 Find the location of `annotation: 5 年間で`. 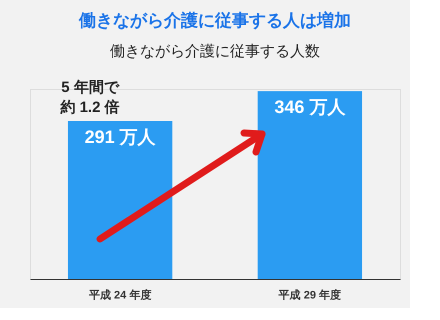

annotation: 5 年間で is located at coordinates (90, 87).